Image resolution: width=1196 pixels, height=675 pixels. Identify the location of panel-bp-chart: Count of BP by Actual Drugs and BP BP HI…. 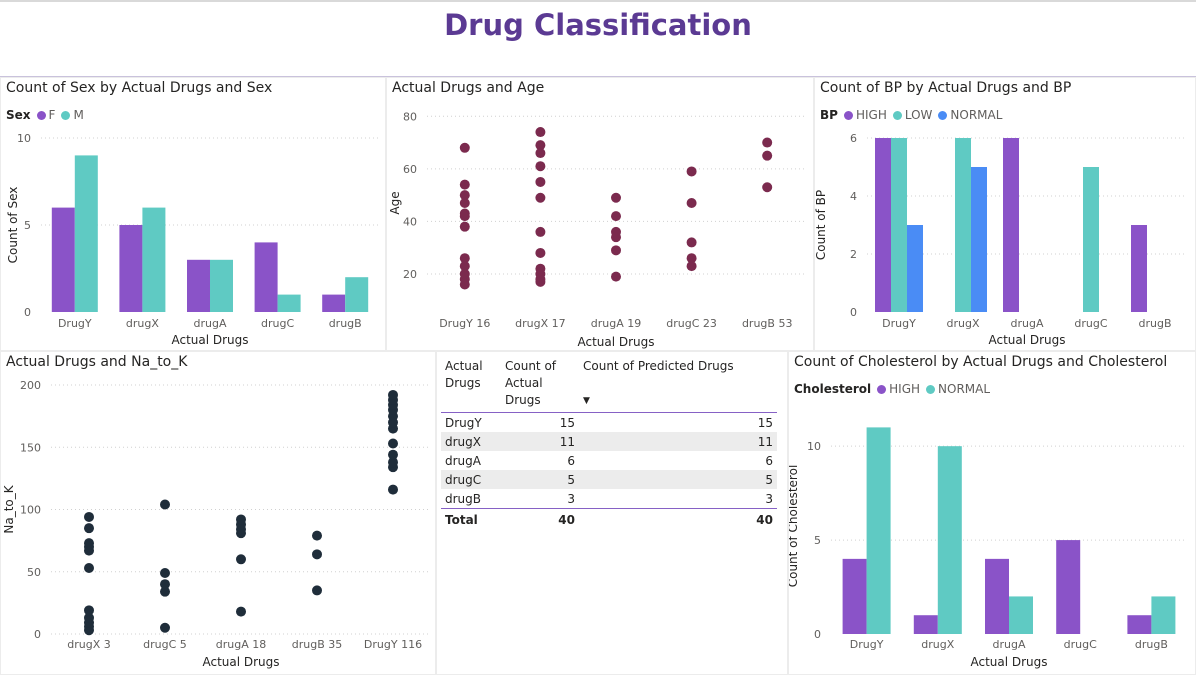
(1005, 214).